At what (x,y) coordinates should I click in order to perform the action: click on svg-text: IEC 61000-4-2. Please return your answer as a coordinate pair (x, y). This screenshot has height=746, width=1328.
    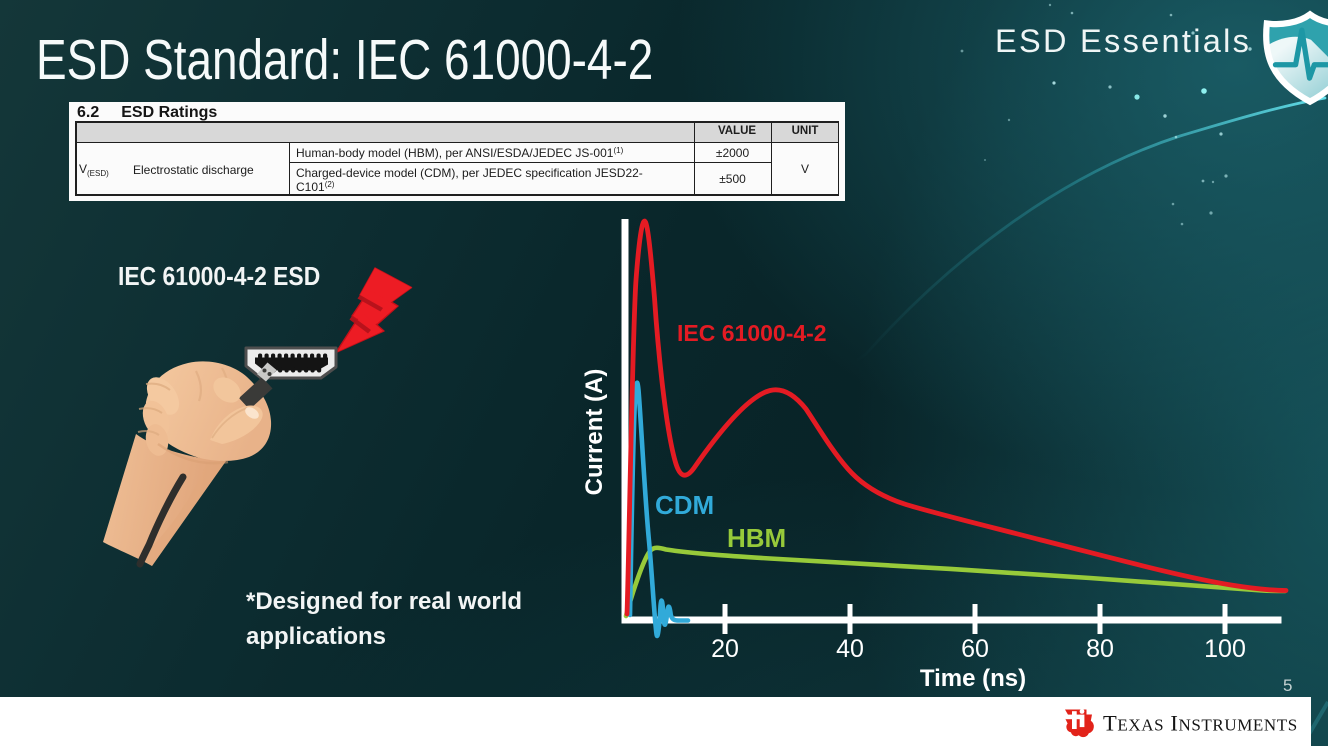
    Looking at the image, I should click on (752, 333).